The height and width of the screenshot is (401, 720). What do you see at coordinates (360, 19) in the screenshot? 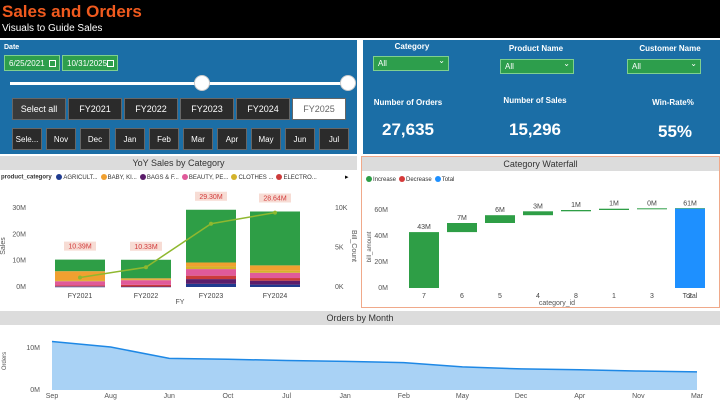
I see `header: Sales and Orders Visuals to Guide Sales` at bounding box center [360, 19].